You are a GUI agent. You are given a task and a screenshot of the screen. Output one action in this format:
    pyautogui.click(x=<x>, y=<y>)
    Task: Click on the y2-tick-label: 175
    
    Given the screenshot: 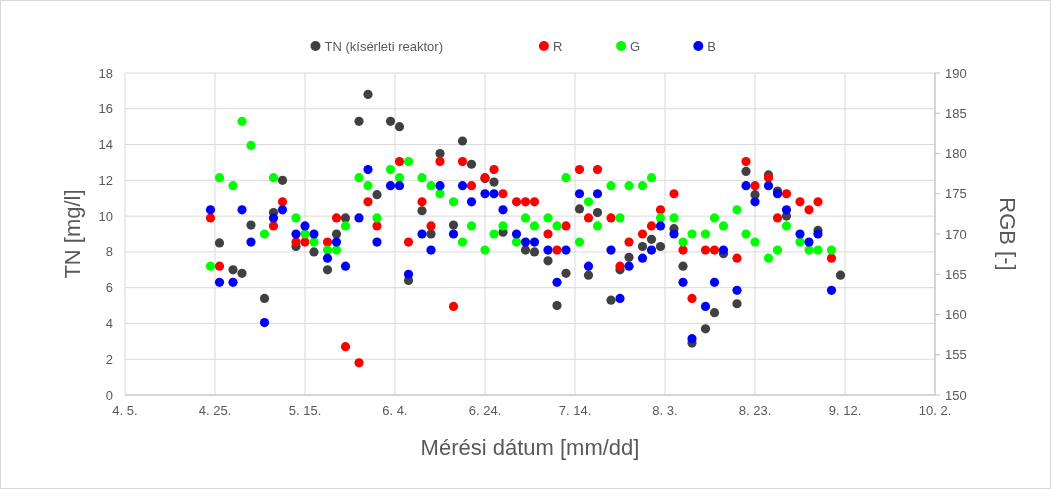 What is the action you would take?
    pyautogui.click(x=956, y=194)
    